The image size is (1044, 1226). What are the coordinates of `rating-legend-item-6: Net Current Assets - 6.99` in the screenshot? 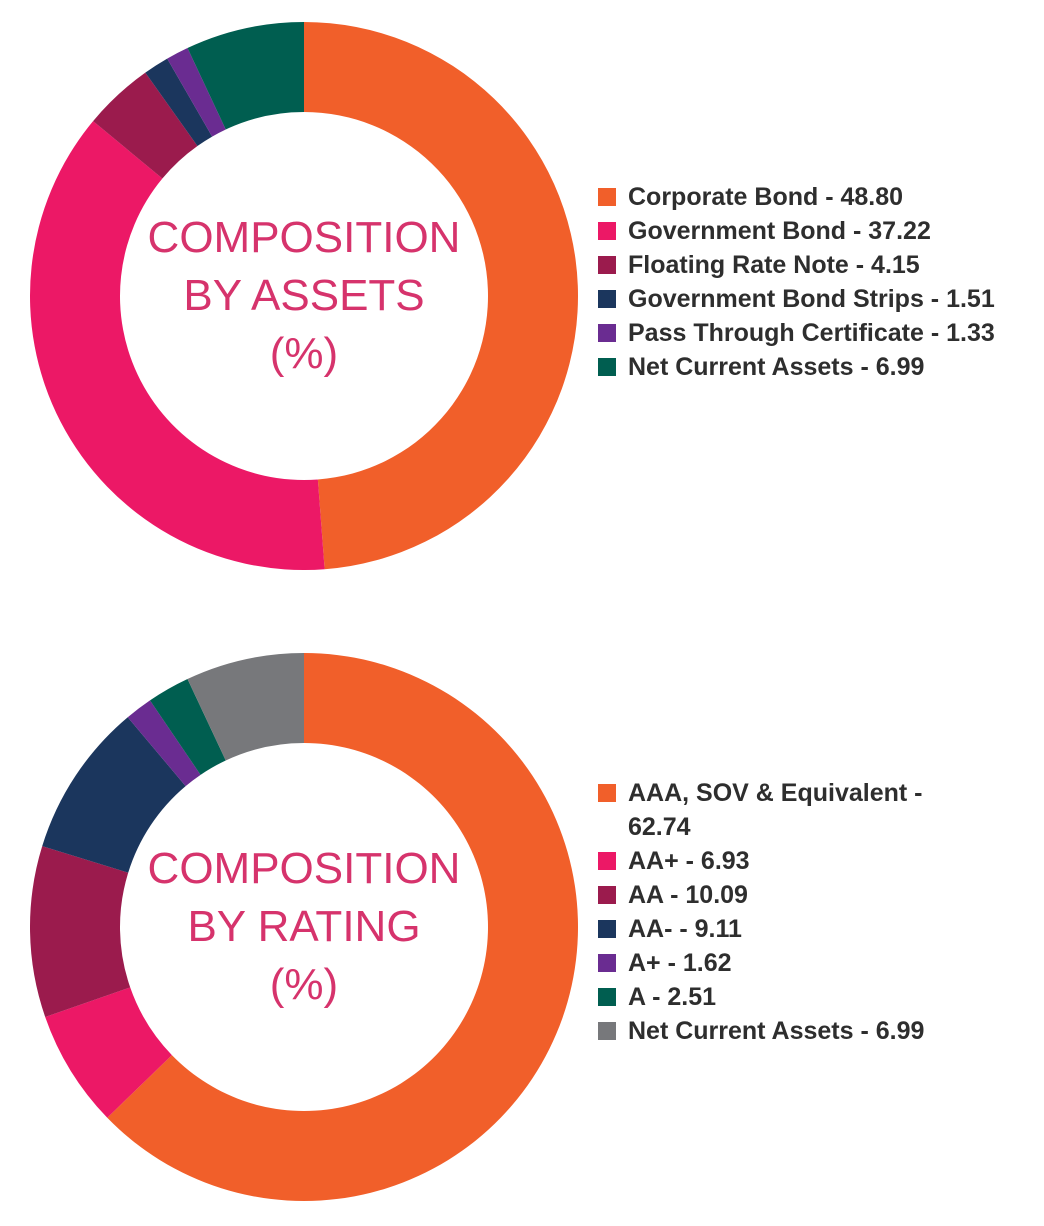 It's located at (778, 1031).